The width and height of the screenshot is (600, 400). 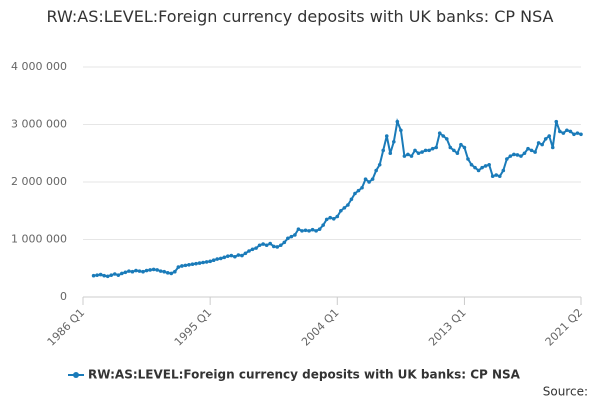 I want to click on legend-marker, so click(x=76, y=375).